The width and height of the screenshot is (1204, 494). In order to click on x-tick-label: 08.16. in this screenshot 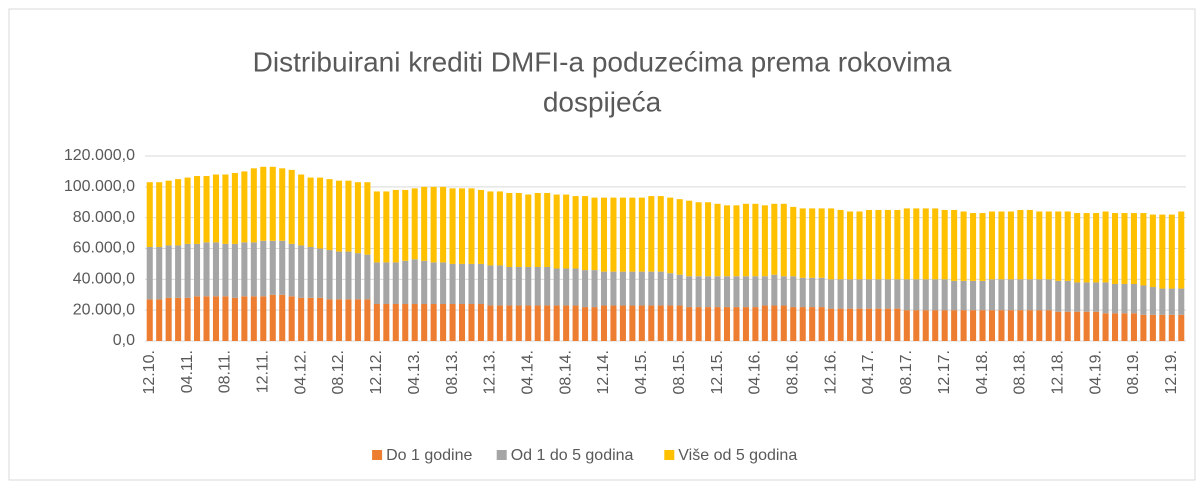, I will do `click(792, 372)`.